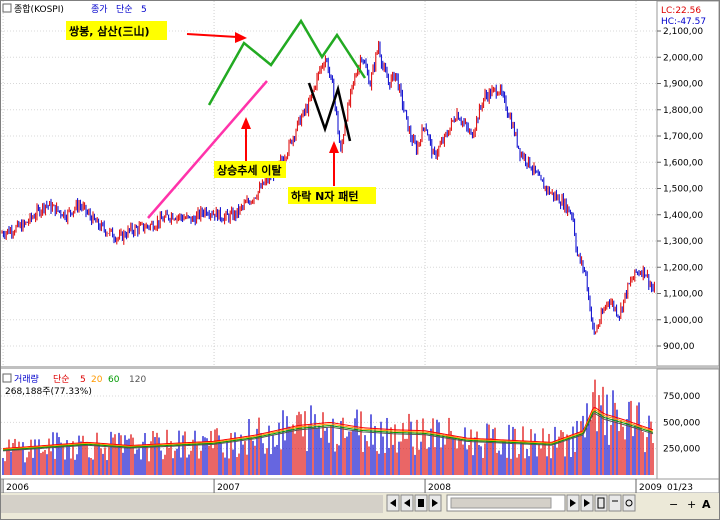 The height and width of the screenshot is (523, 720). Describe the element at coordinates (683, 216) in the screenshot. I see `price-tick-label: 1,400,00` at that location.